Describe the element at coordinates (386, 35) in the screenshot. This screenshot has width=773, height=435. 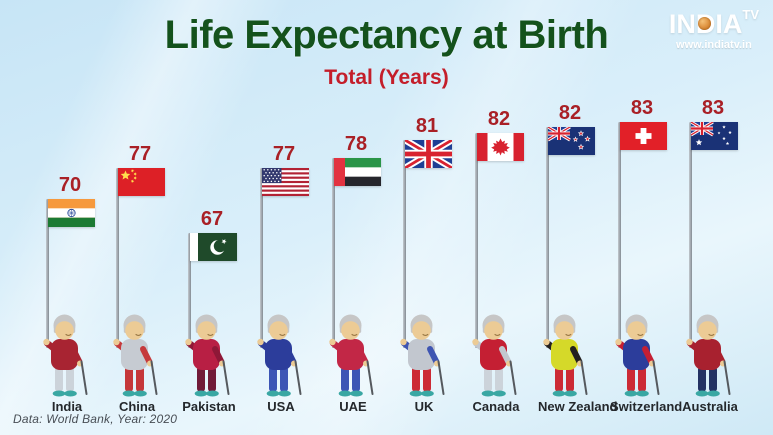
I see `page-title: Life Expectancy at Birth` at that location.